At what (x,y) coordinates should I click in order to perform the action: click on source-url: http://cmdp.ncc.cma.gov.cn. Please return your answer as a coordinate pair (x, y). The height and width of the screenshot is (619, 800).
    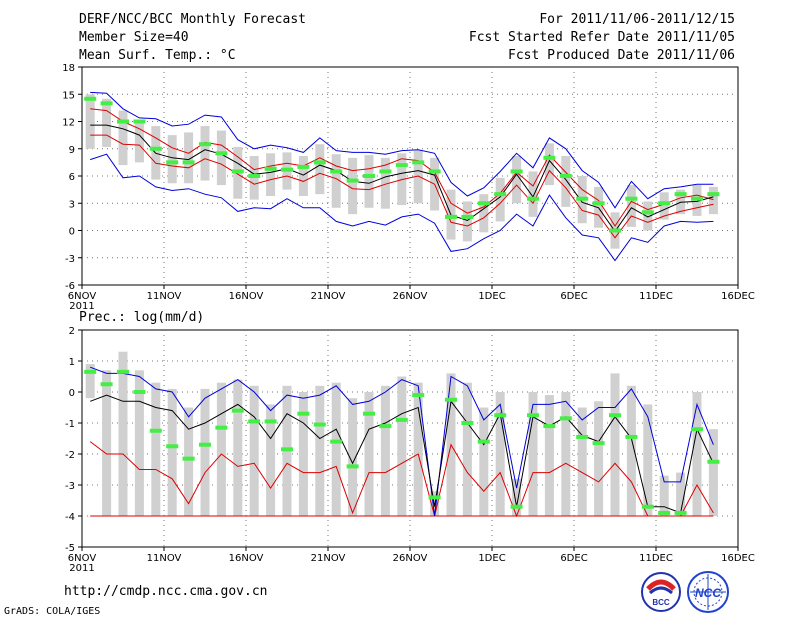
    Looking at the image, I should click on (166, 591).